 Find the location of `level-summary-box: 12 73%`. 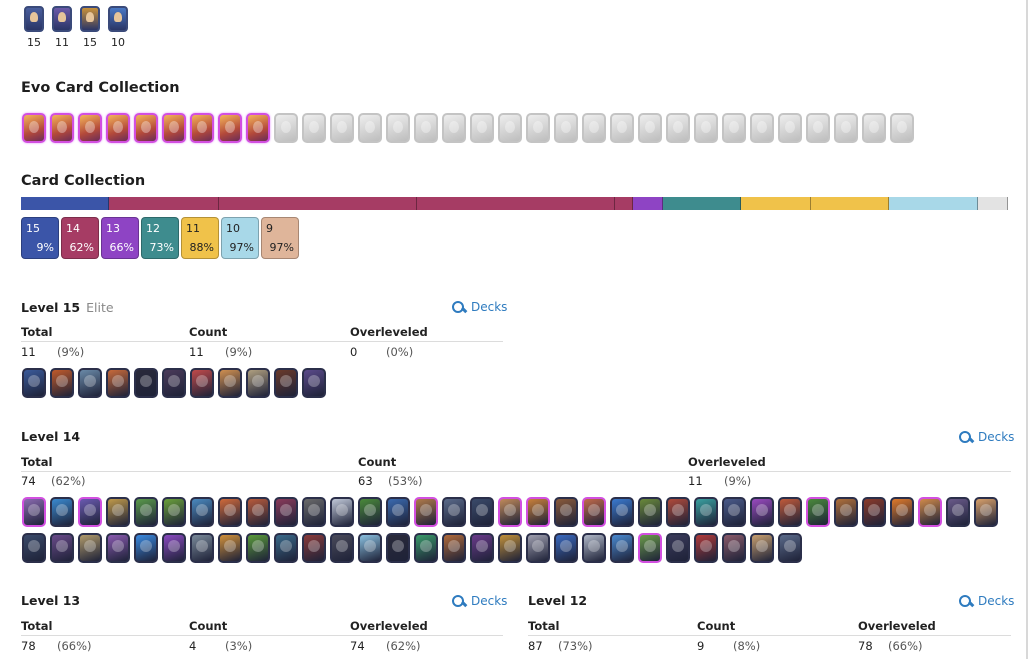

level-summary-box: 12 73% is located at coordinates (160, 238).